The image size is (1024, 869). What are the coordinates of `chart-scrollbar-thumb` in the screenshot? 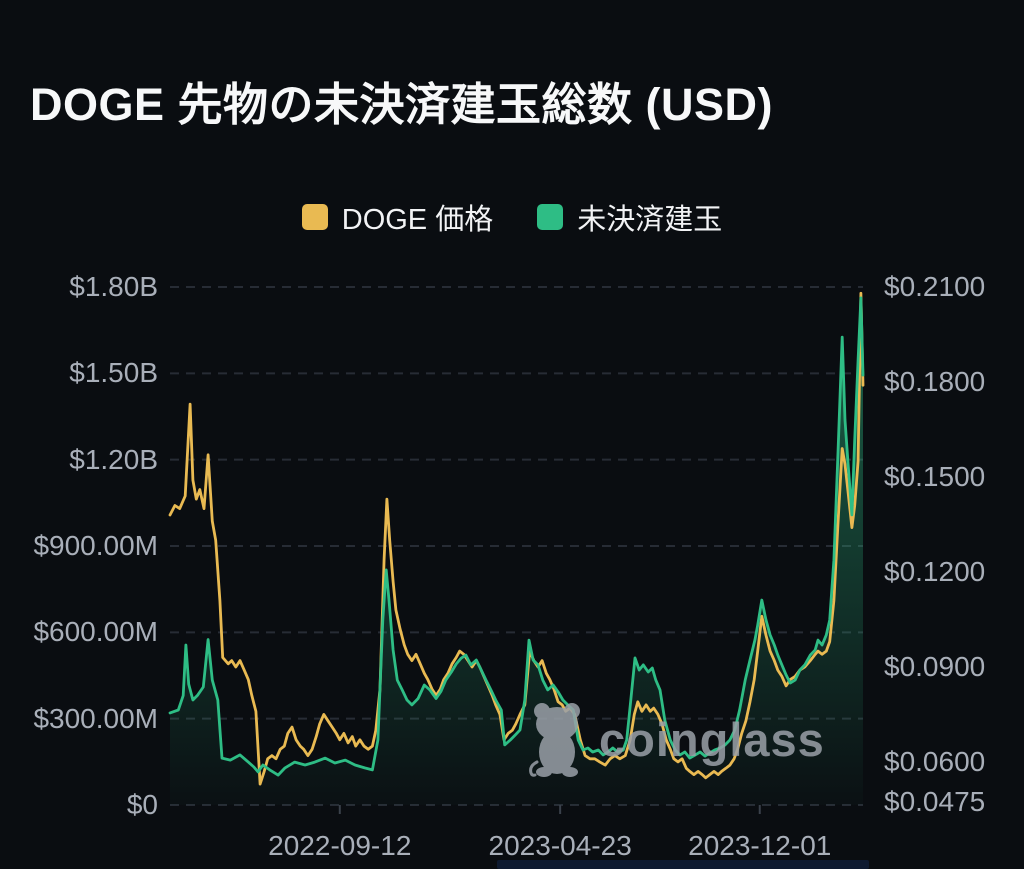 It's located at (683, 864).